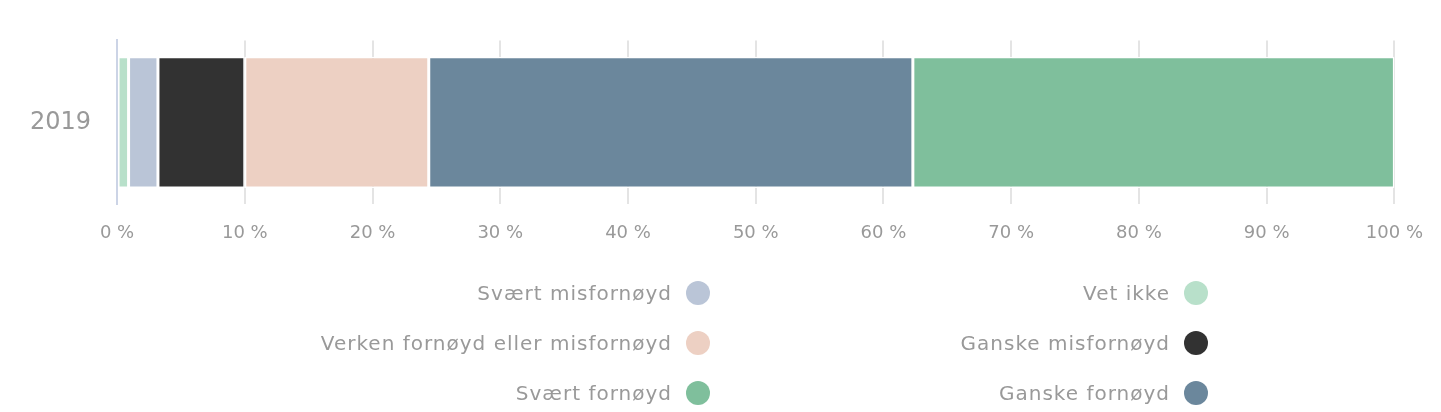  I want to click on x-tick-label: 20 %, so click(372, 231).